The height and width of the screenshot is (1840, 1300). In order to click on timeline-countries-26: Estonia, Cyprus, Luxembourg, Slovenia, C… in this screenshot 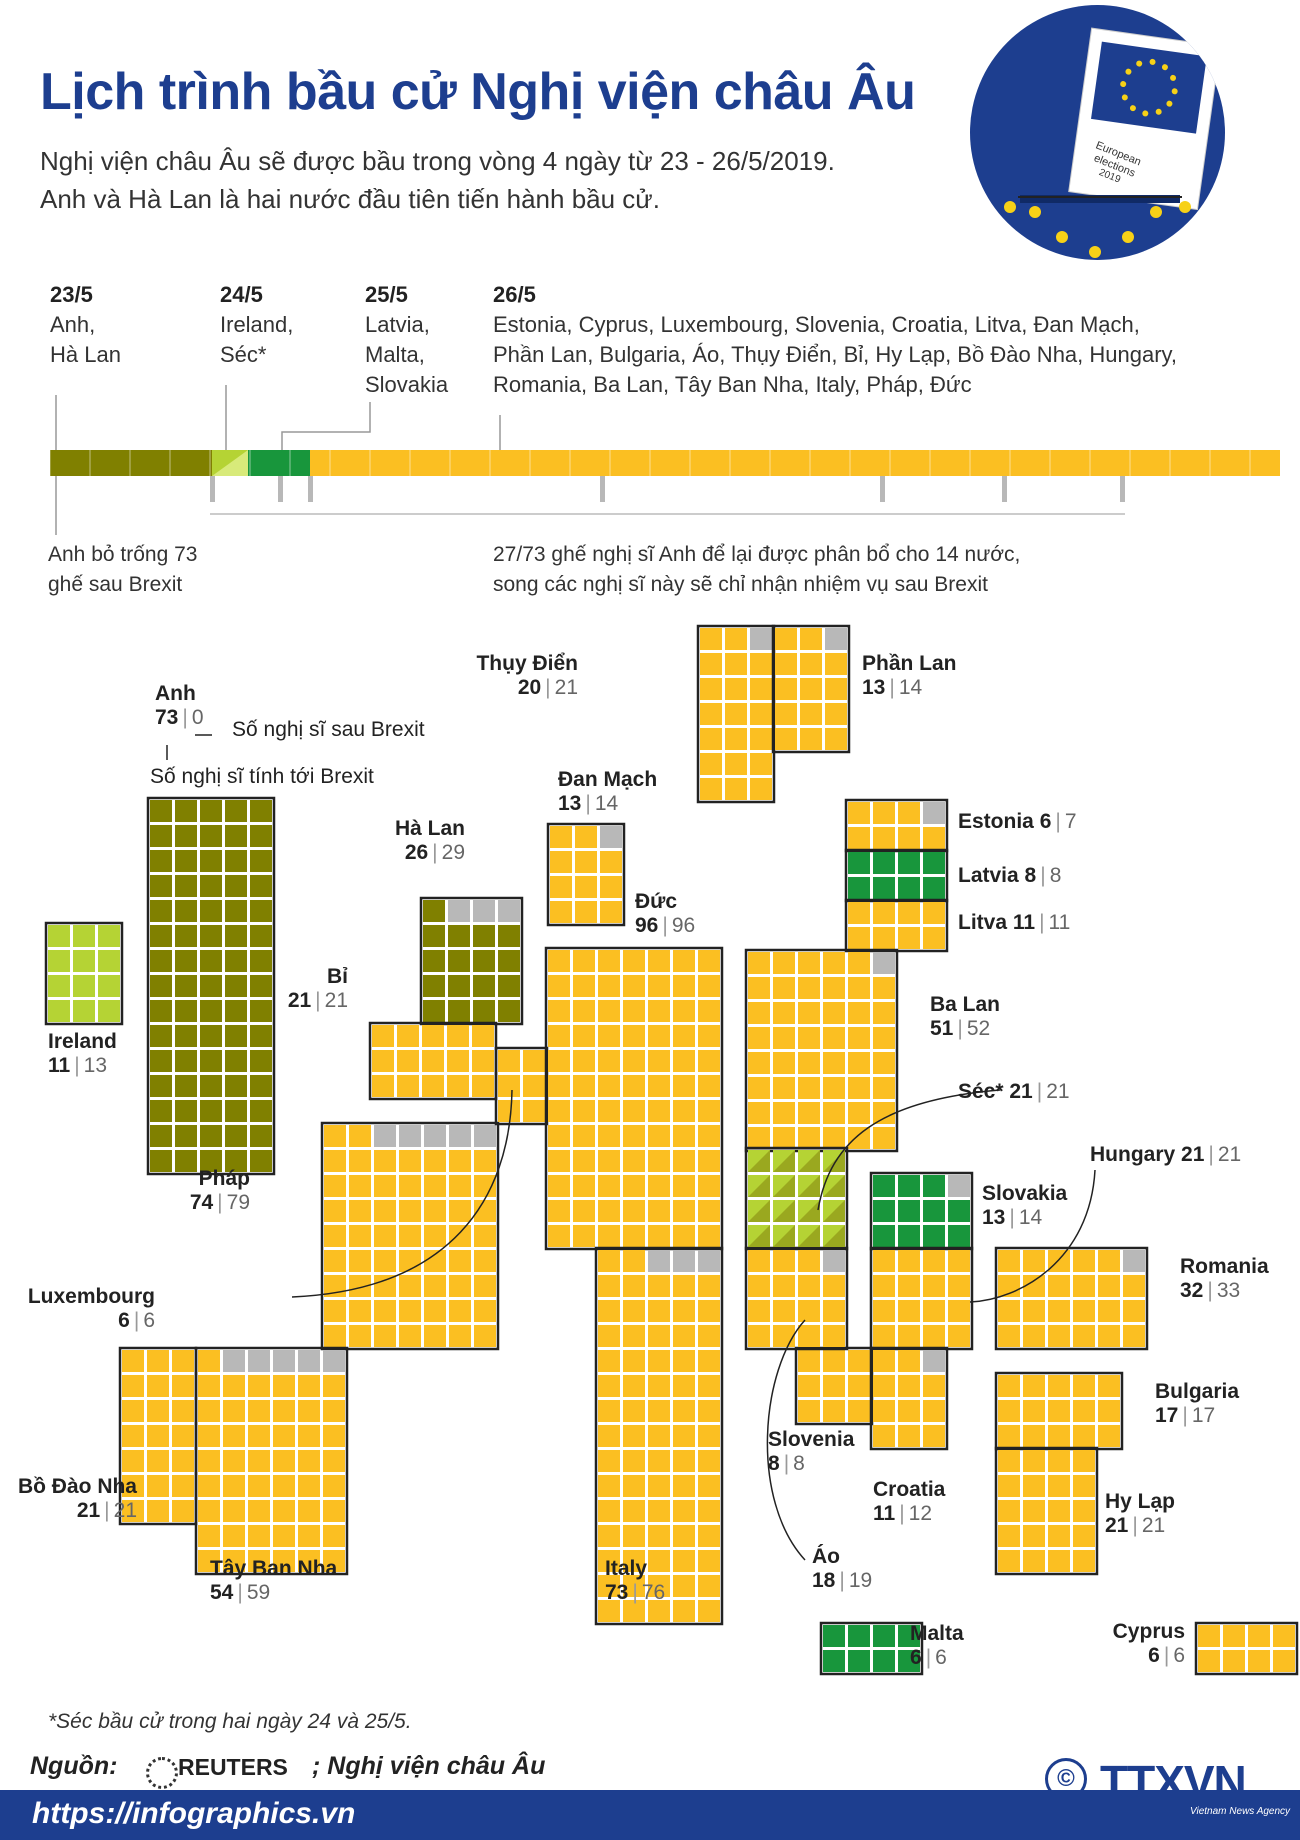, I will do `click(835, 355)`.